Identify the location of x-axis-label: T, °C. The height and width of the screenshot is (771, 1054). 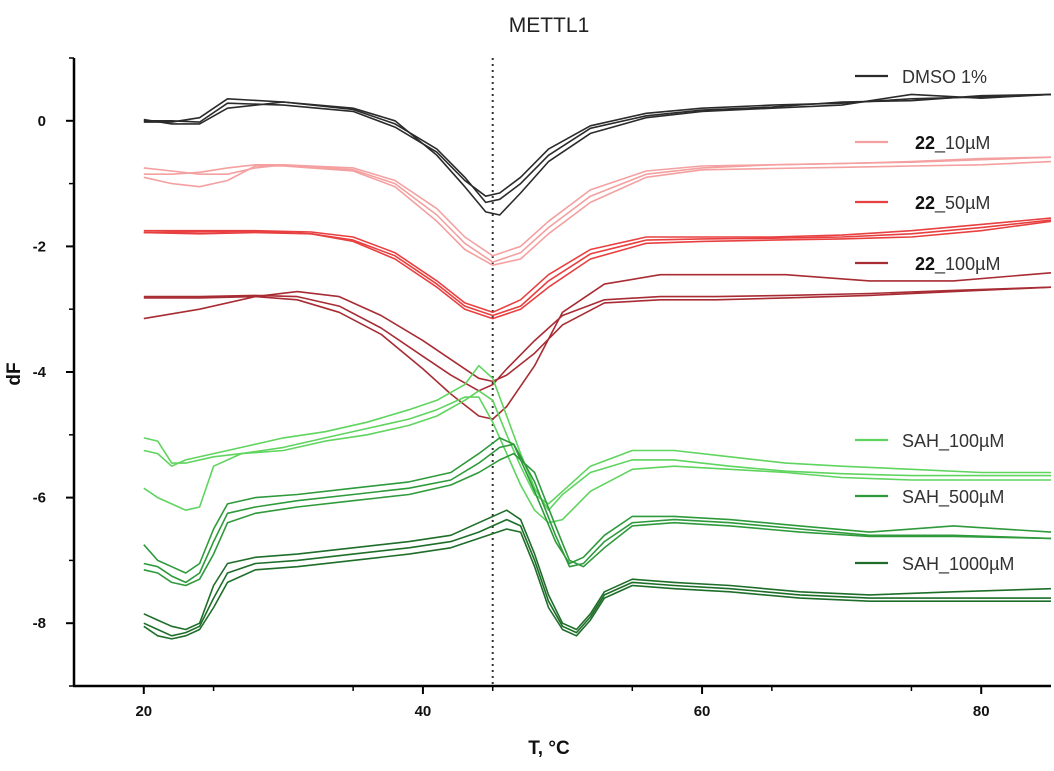
(549, 748).